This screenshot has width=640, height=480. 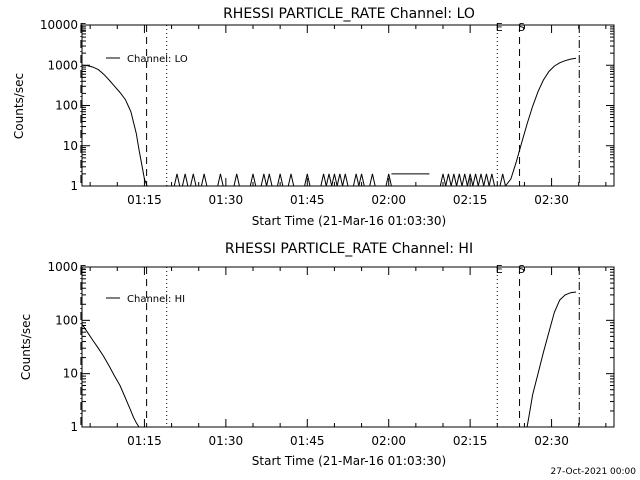 I want to click on chart-title: RHESSI PARTICLE_RATE Channel: HI, so click(x=349, y=249).